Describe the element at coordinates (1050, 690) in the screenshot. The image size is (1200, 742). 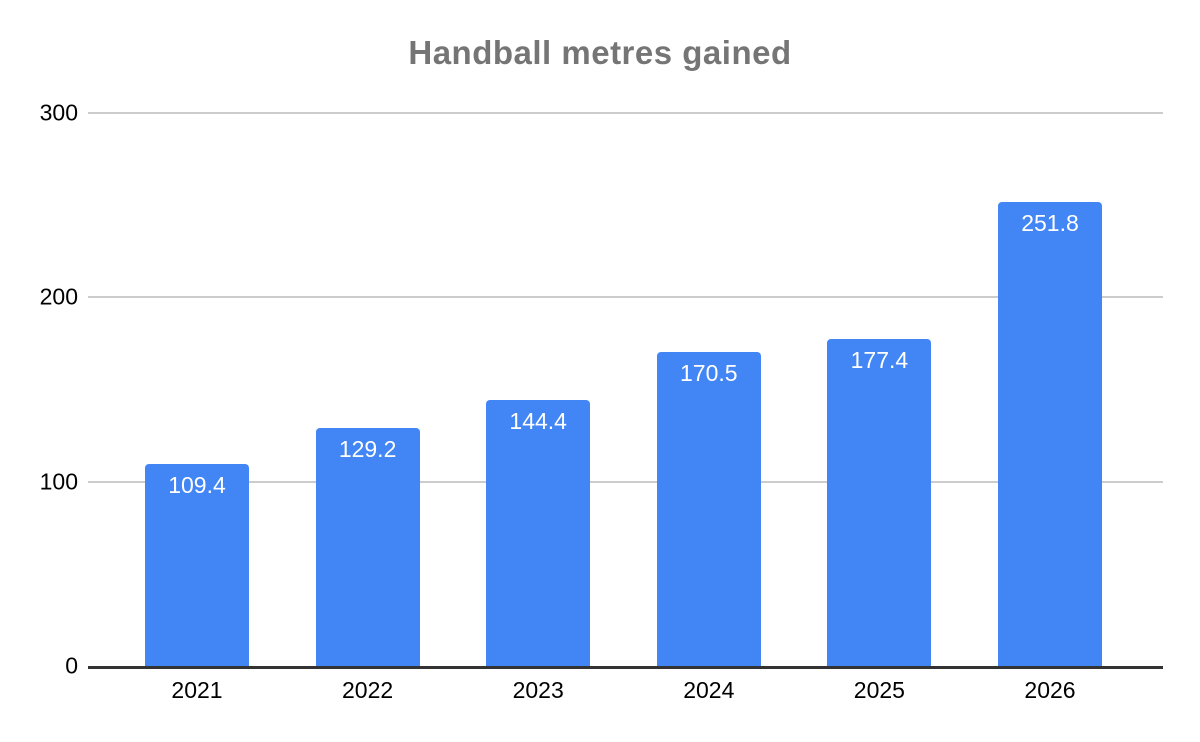
I see `x-tick-label: 2026` at that location.